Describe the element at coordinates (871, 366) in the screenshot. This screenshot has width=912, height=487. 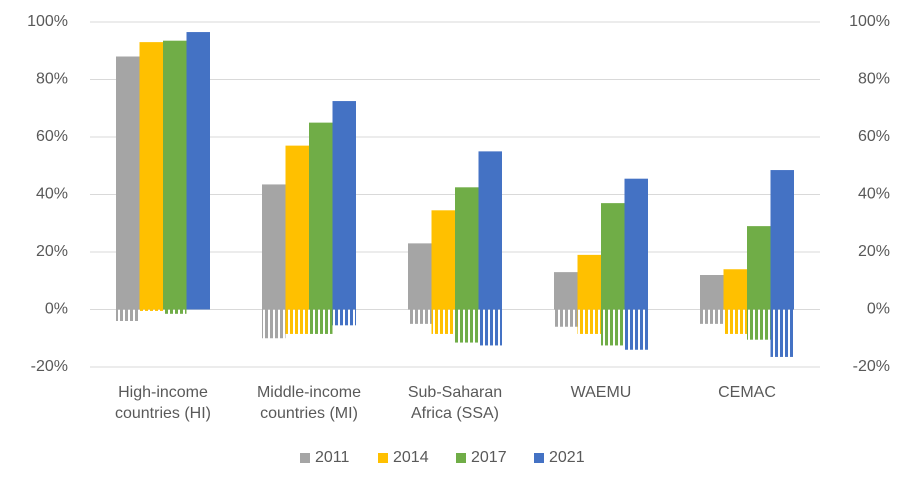
I see `y2-tick-label: -20%` at that location.